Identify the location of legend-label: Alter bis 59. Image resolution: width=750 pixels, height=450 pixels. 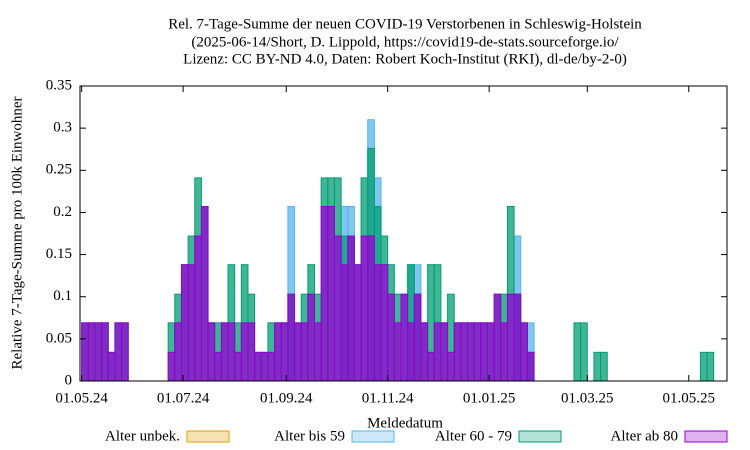
(309, 436).